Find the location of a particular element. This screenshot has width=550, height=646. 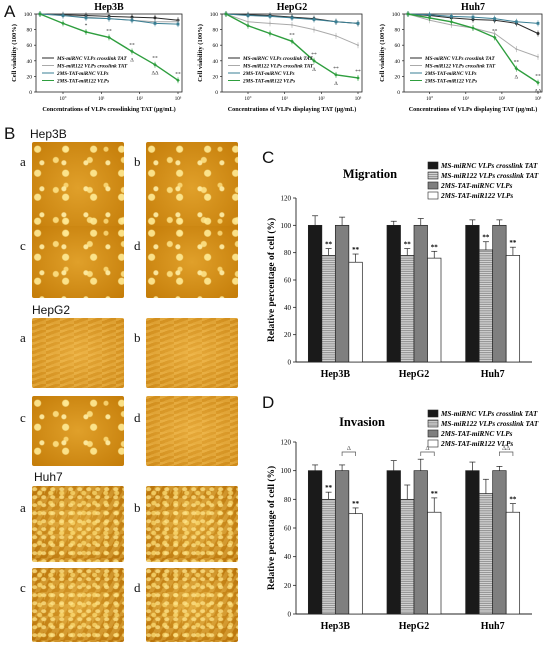

category-label: HepG2 is located at coordinates (414, 626).